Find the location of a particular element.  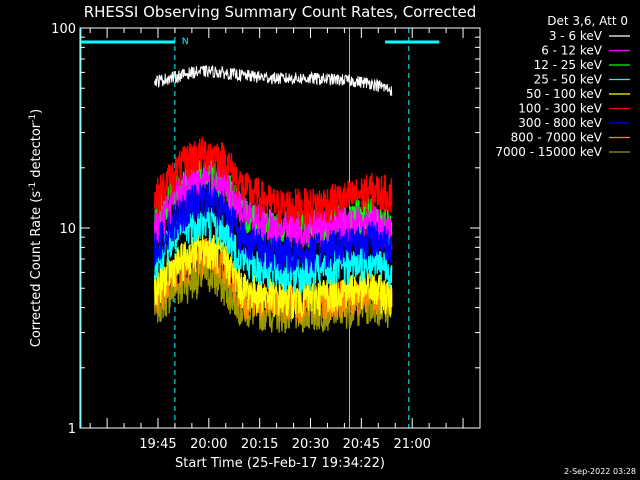

legend-label: 6 - 12 keV is located at coordinates (572, 51).